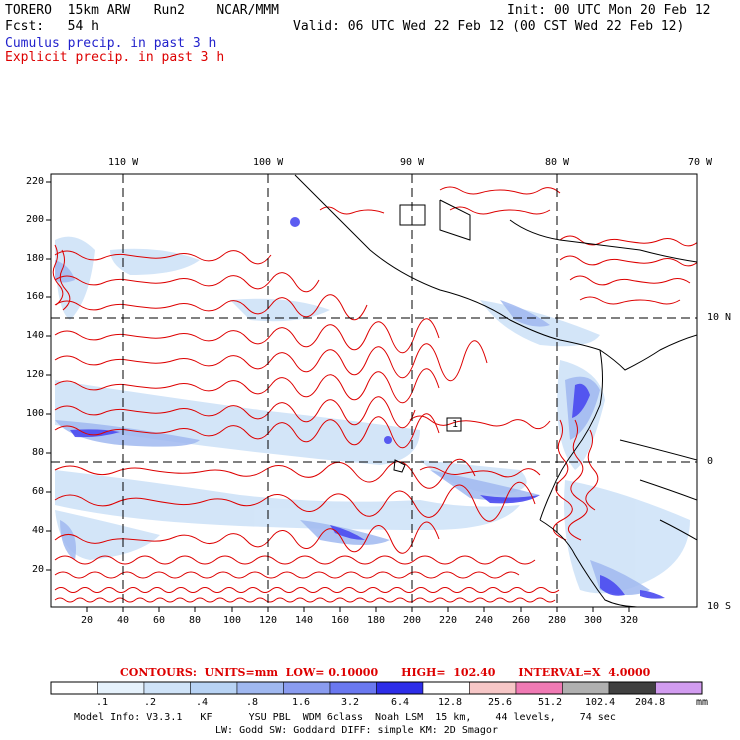 Image resolution: width=740 pixels, height=740 pixels. I want to click on grid-x-label: 60, so click(159, 620).